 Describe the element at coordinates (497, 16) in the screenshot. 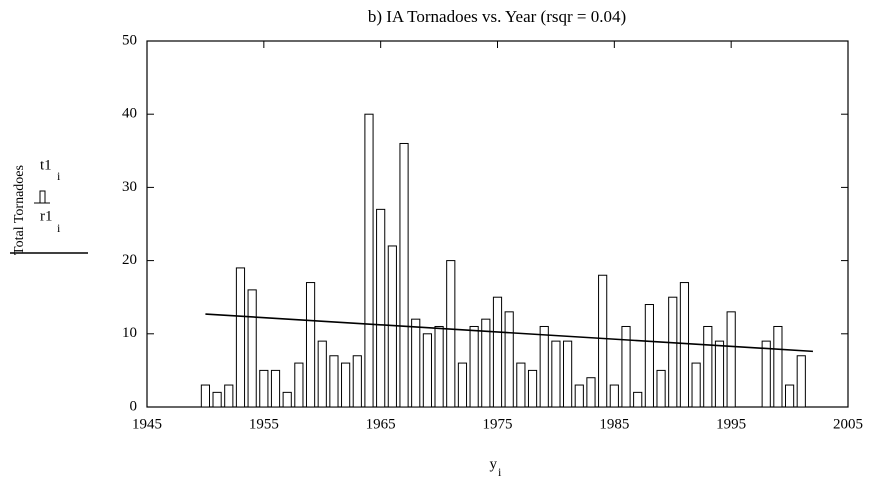

I see `chart-title: b) IA Tornadoes vs. Year (rsqr = 0.04)` at that location.